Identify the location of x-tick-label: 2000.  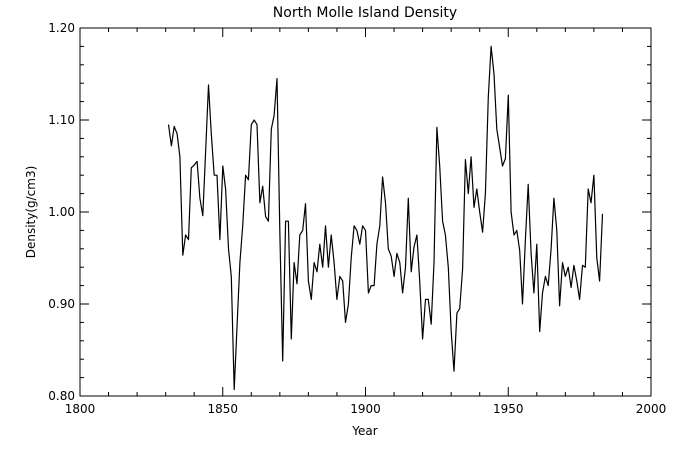
(651, 409).